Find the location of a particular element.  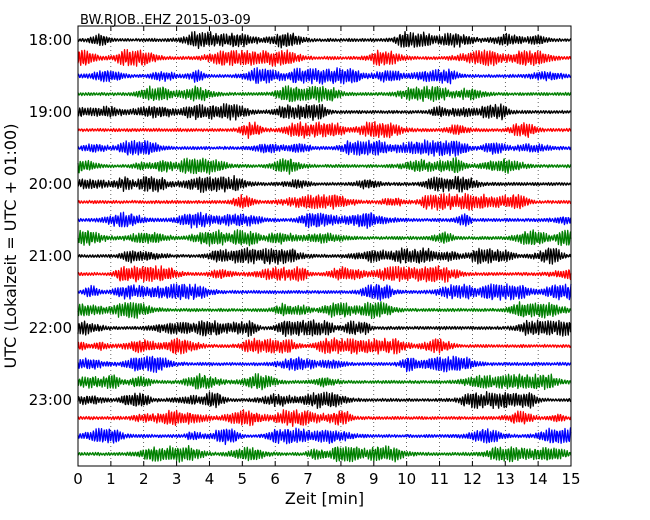

x-tick-label: 5 is located at coordinates (243, 479).